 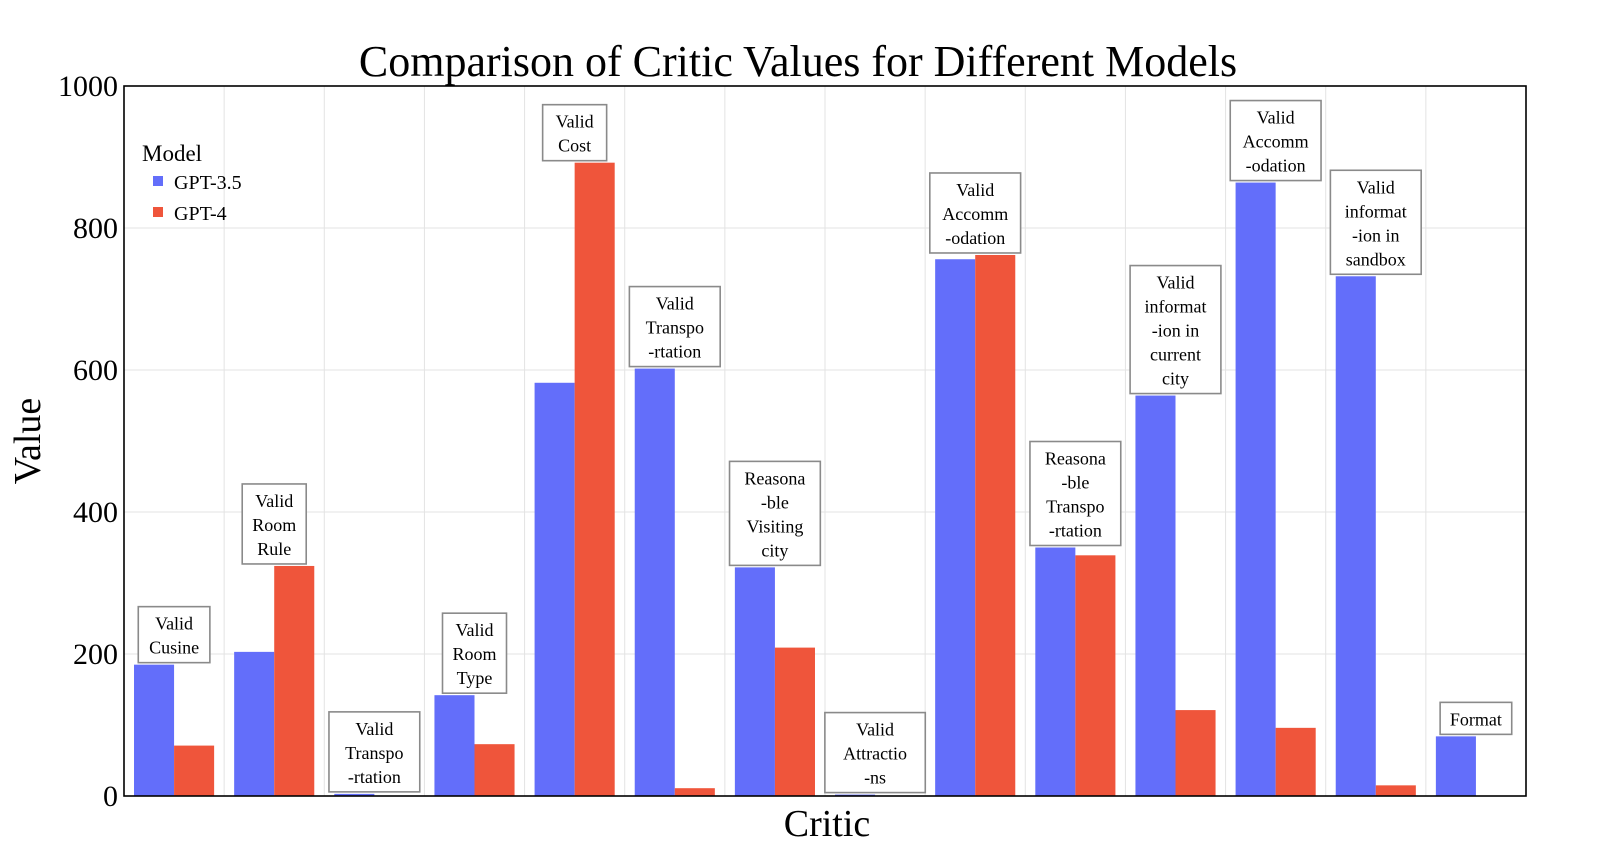 I want to click on legend-title: Model, so click(x=172, y=153).